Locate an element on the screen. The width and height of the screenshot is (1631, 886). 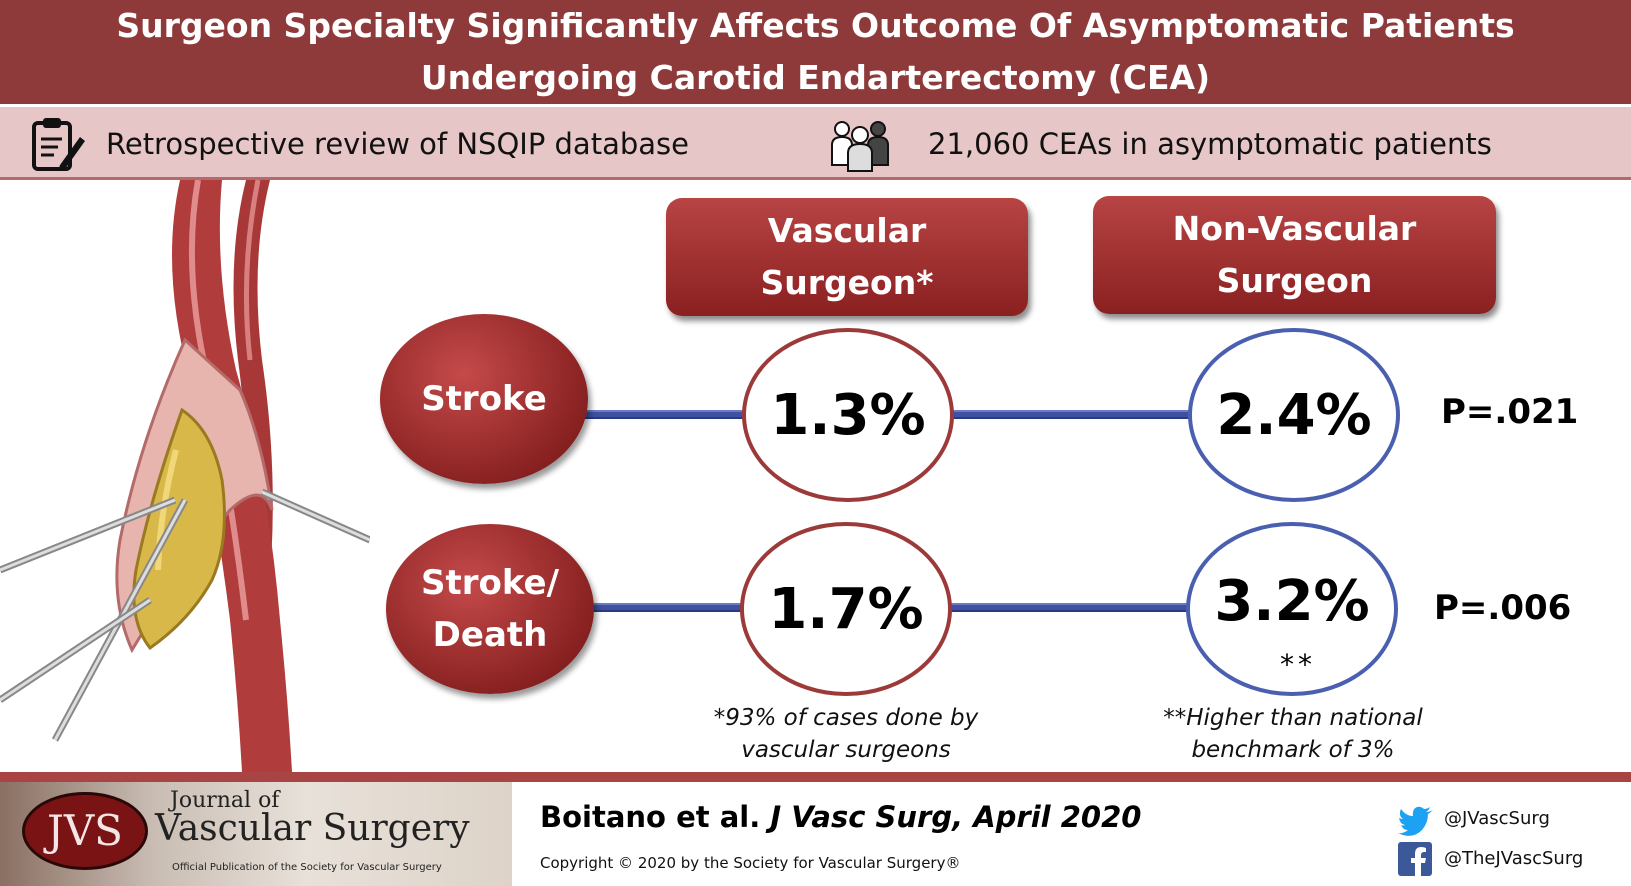
jvs-logo: JVS is located at coordinates (85, 831).